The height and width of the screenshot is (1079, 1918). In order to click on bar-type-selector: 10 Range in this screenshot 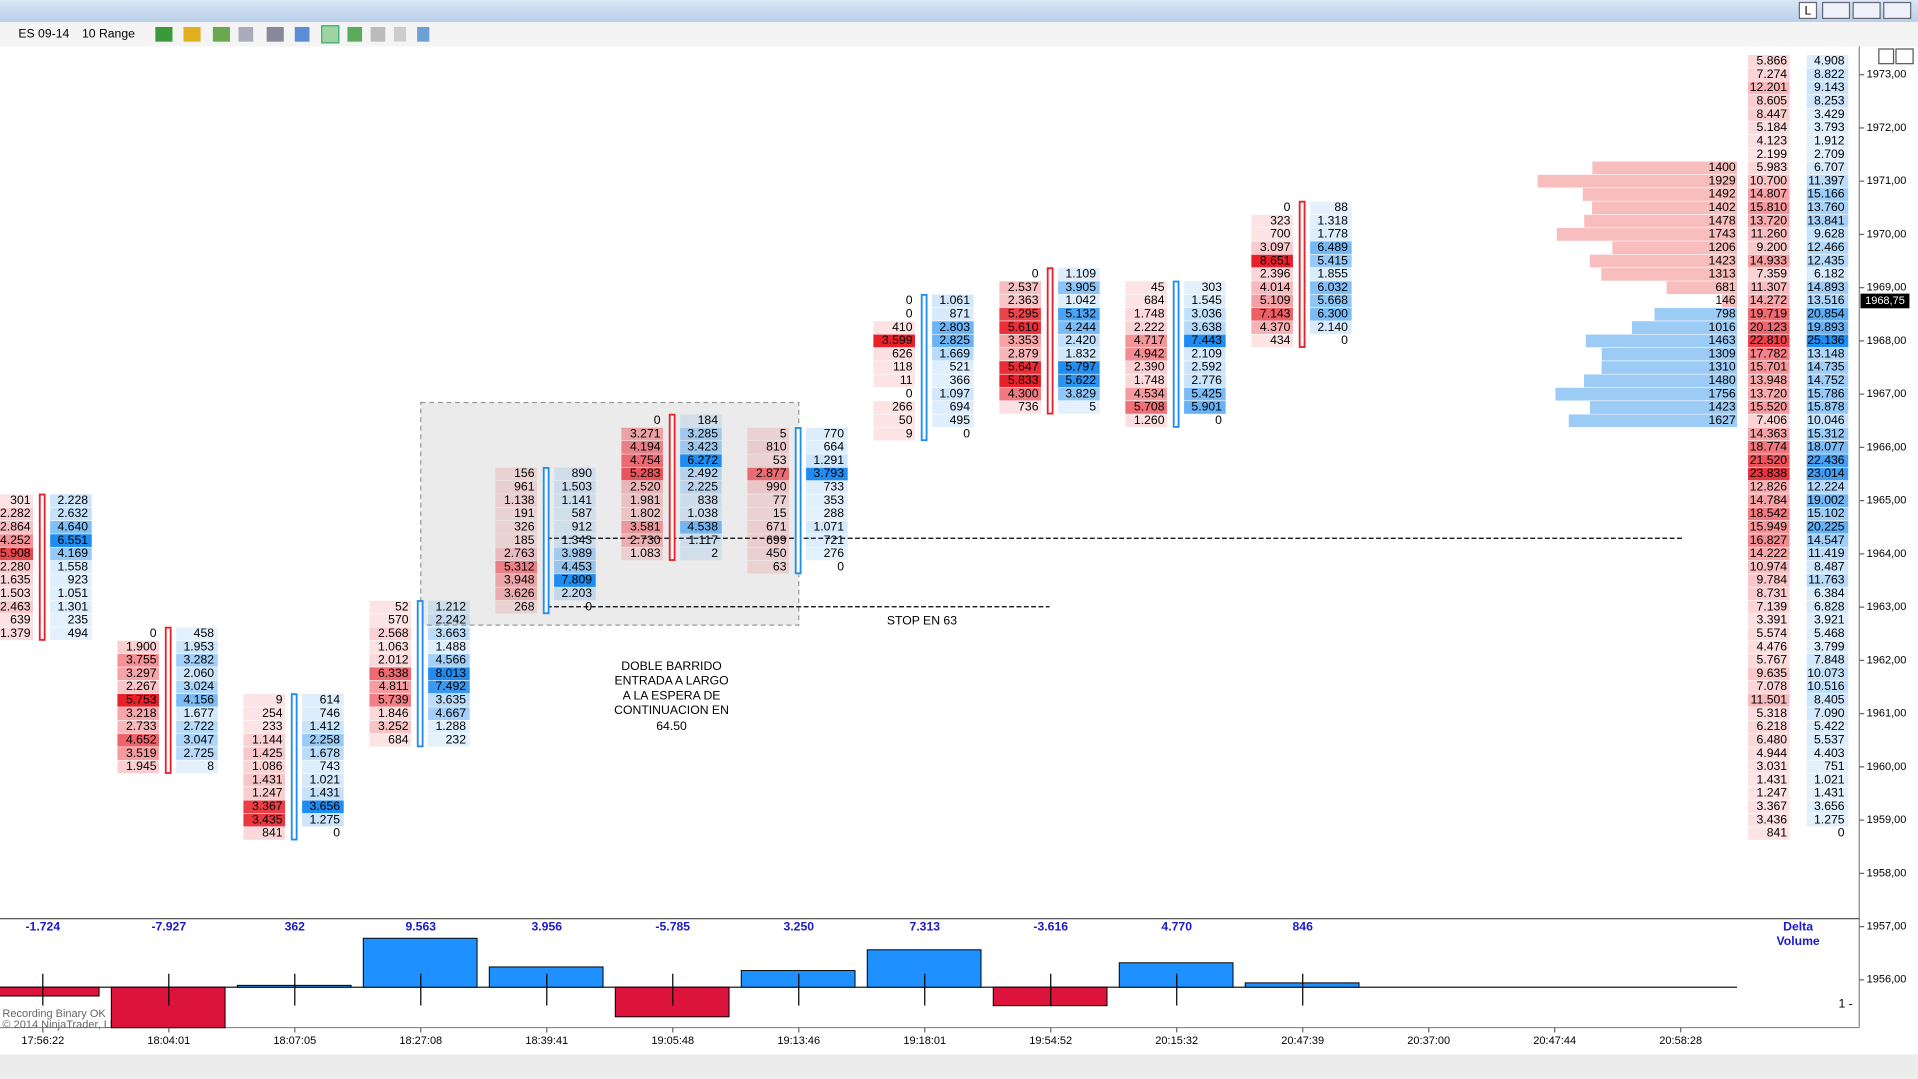, I will do `click(108, 34)`.